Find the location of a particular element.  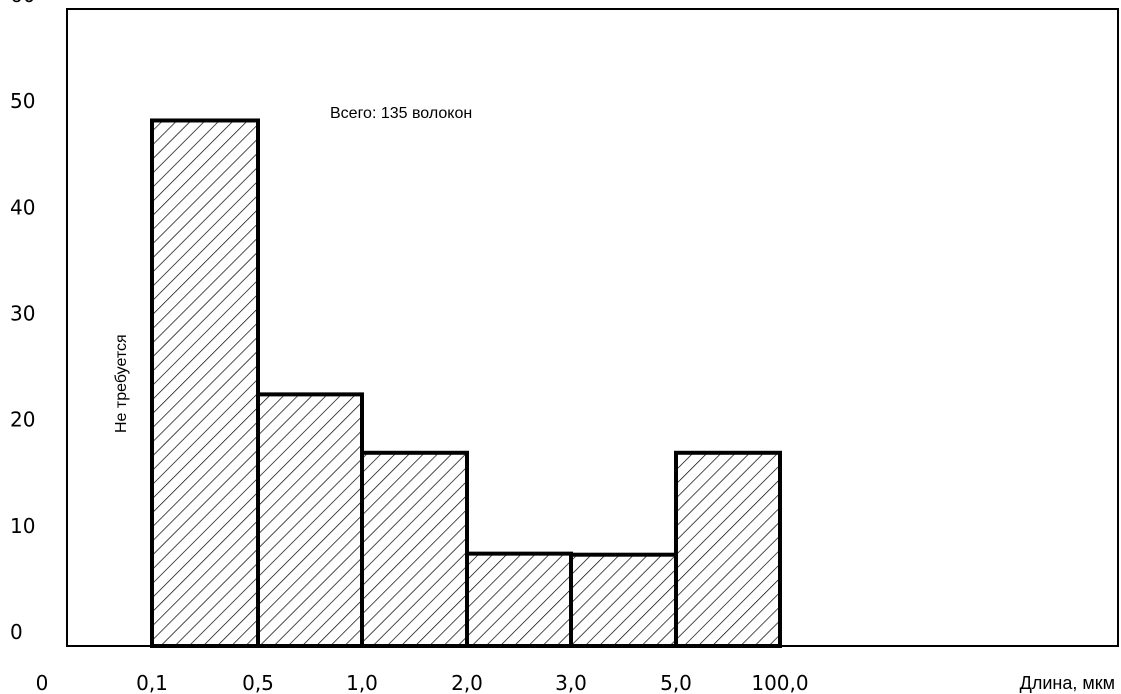

x-axis-ticks: 0 0,1 0,5 1,0 2,0 3,0 5,0 100,0 is located at coordinates (422, 682).